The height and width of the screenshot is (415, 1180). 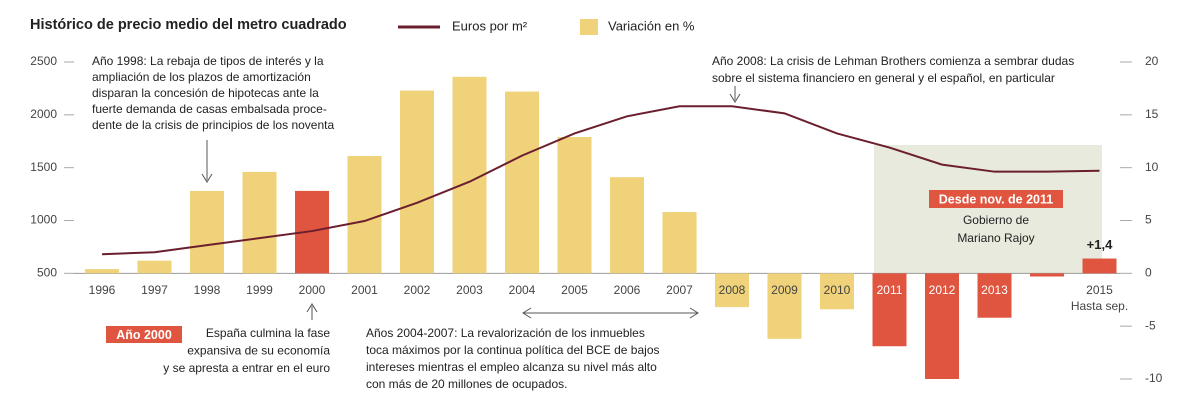 What do you see at coordinates (207, 290) in the screenshot?
I see `x-tick-label: 1998` at bounding box center [207, 290].